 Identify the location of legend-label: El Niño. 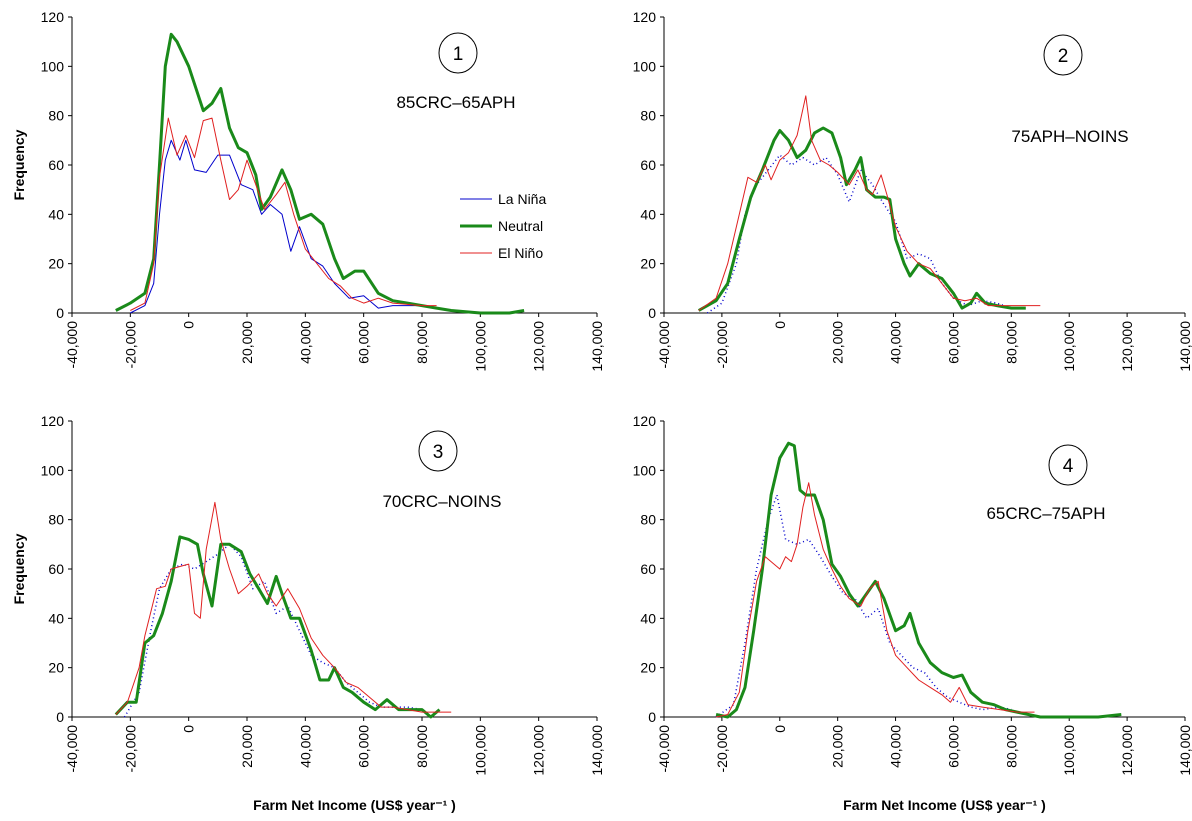
(520, 253).